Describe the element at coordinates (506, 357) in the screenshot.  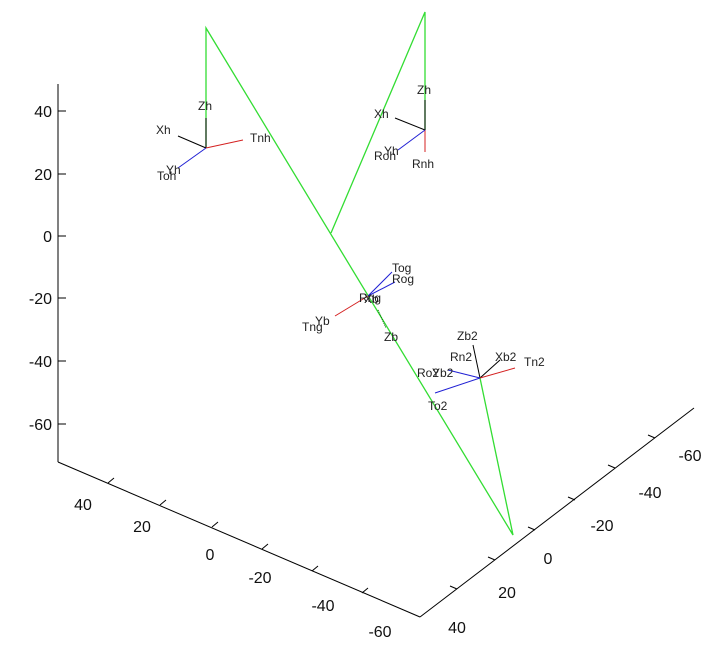
I see `frame-axis-label: Xb2` at that location.